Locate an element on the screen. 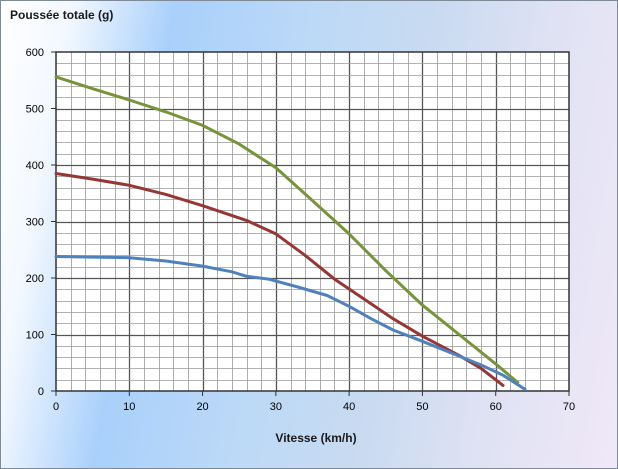  chart-title: Poussée totale (g) is located at coordinates (62, 15).